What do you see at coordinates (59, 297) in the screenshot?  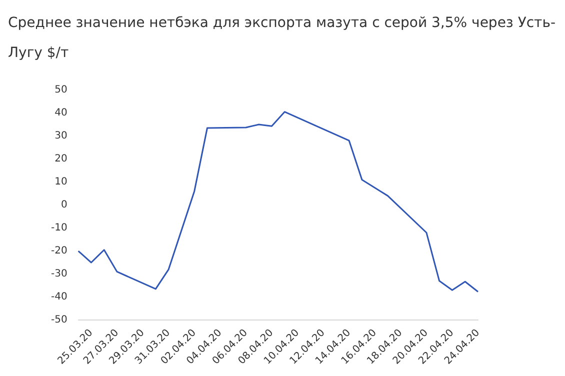 I see `y-tick-label: -40` at bounding box center [59, 297].